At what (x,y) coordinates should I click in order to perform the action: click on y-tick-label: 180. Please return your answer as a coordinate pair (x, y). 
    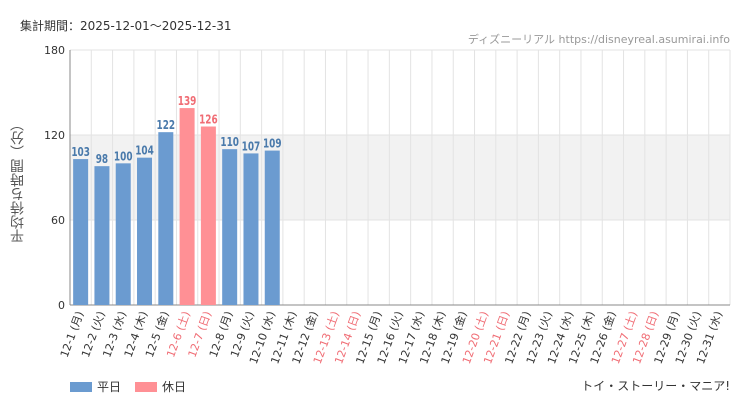
    Looking at the image, I should click on (54, 50).